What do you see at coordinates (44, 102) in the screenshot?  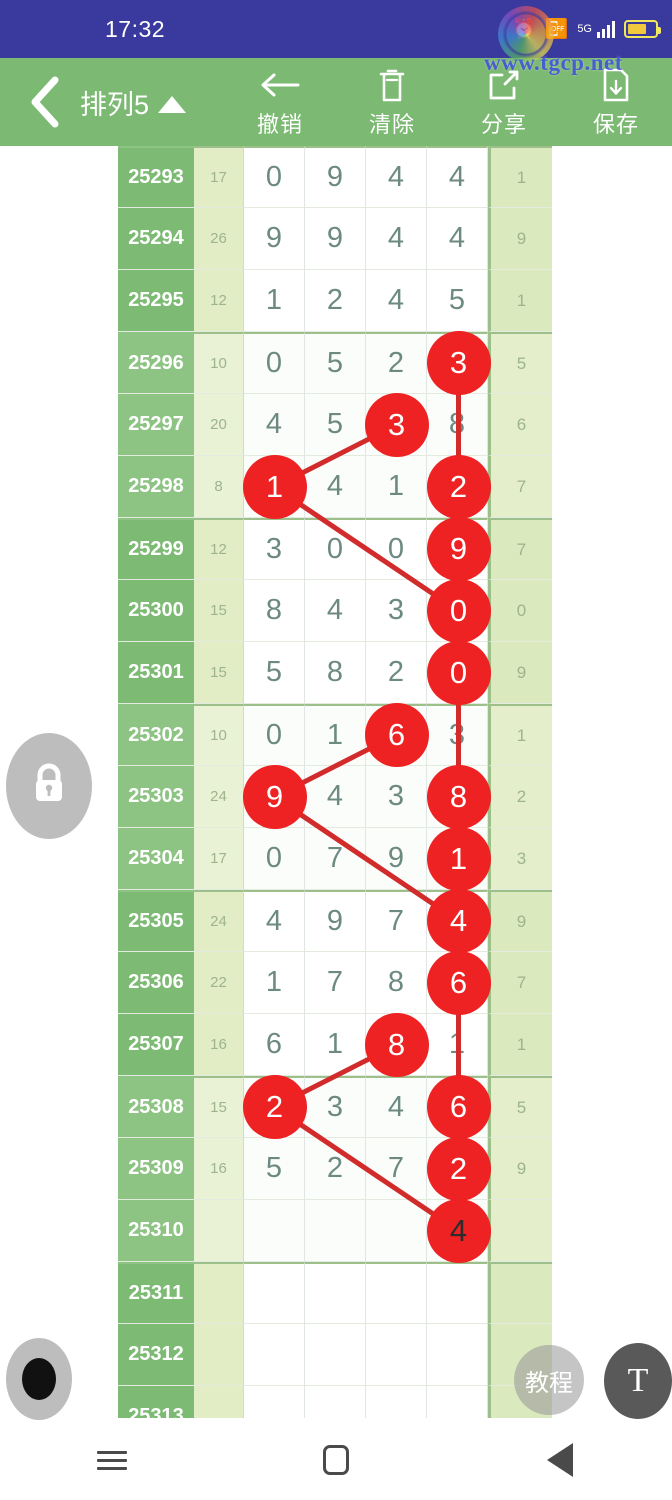 I see `back-chevron-icon` at bounding box center [44, 102].